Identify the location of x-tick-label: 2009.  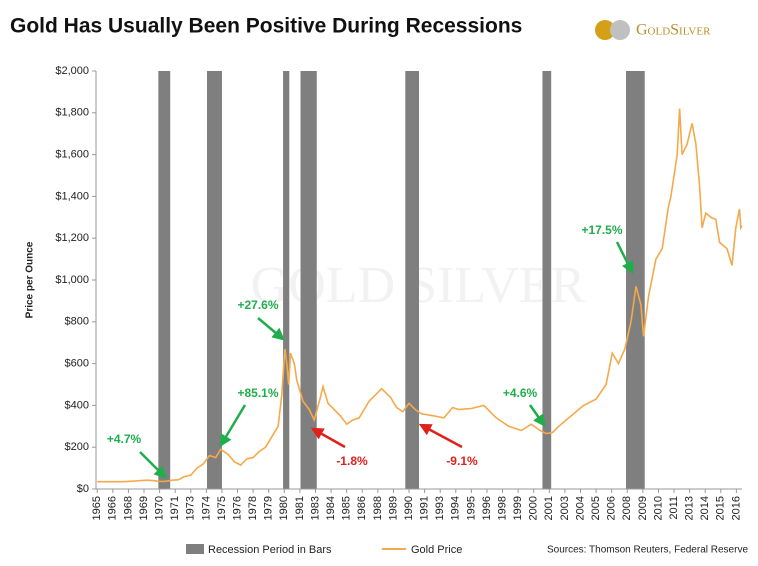
(643, 508).